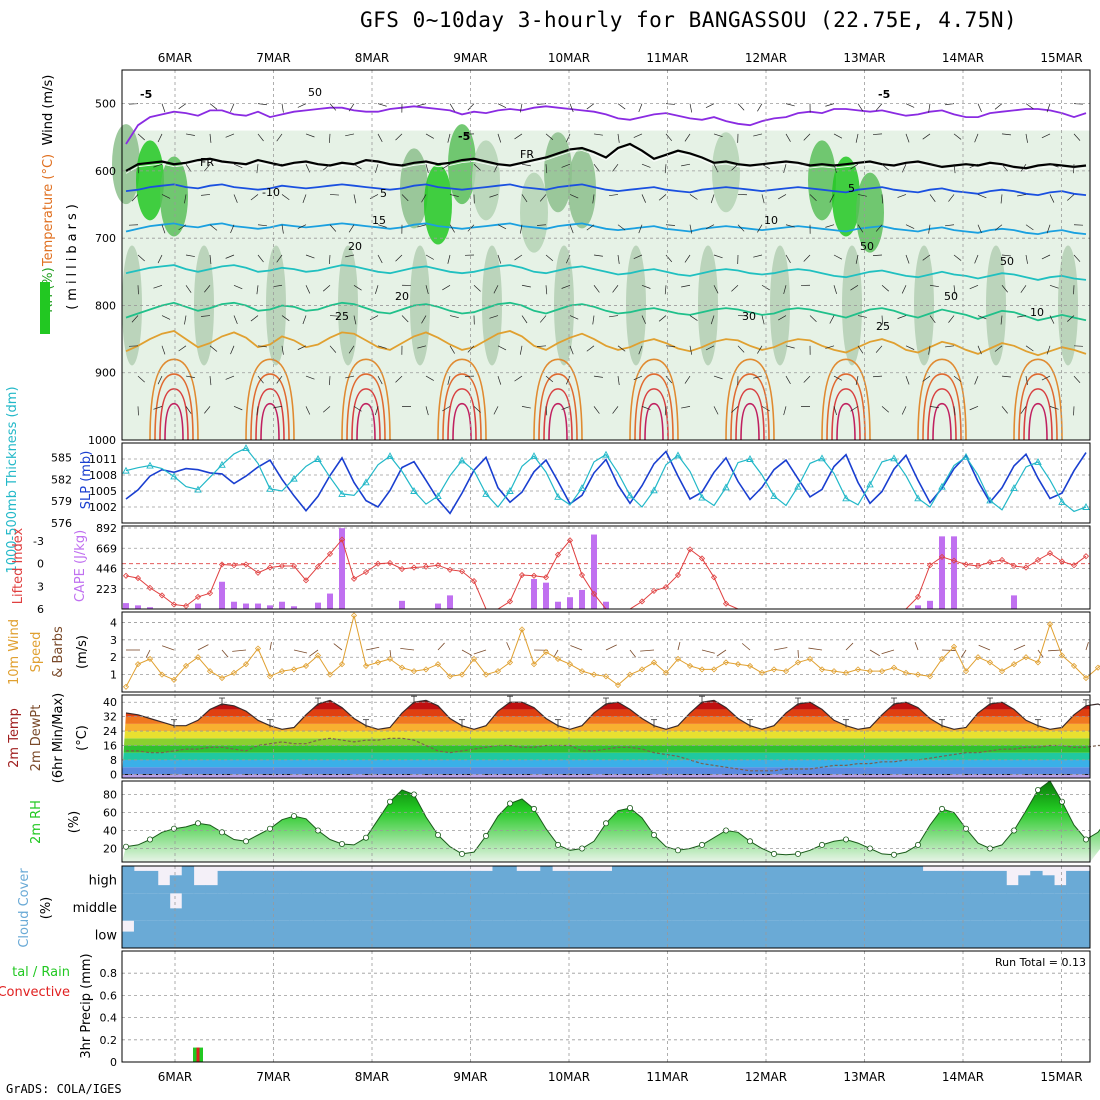 The image size is (1100, 1100). Describe the element at coordinates (606, 272) in the screenshot. I see `isotherm-line` at that location.